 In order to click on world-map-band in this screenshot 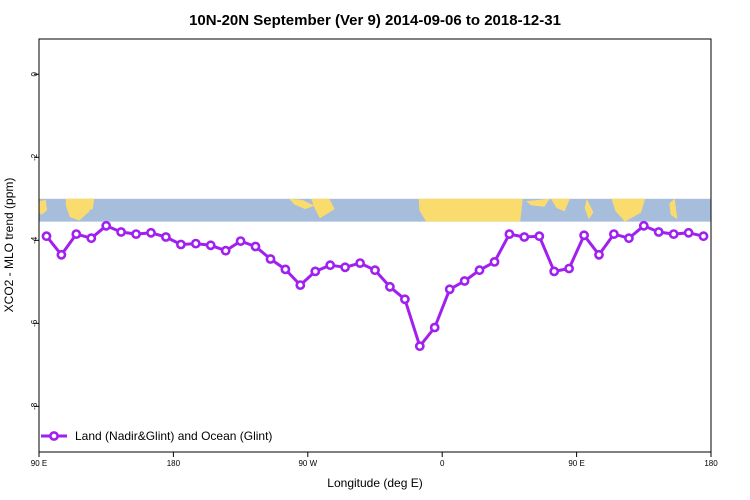, I will do `click(375, 210)`.